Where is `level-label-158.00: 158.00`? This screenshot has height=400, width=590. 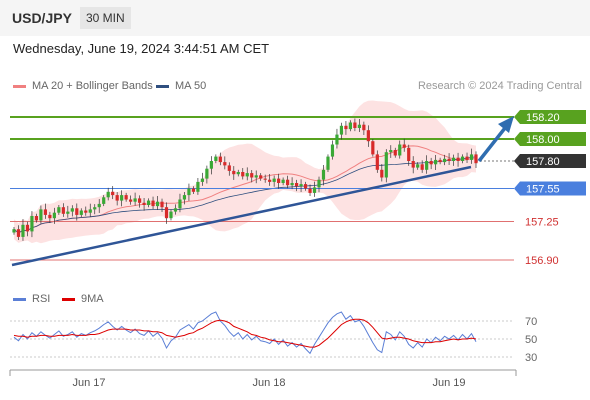 level-label-158.00: 158.00 is located at coordinates (543, 140).